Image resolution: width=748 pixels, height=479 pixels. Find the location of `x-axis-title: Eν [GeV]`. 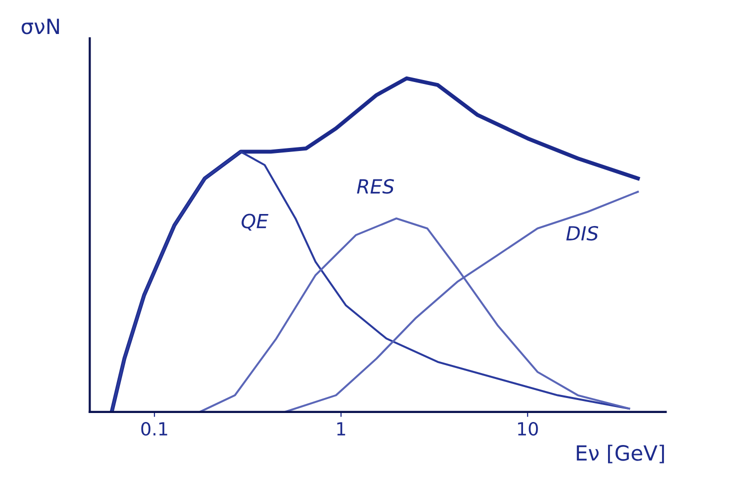

x-axis-title: Eν [GeV] is located at coordinates (620, 454).